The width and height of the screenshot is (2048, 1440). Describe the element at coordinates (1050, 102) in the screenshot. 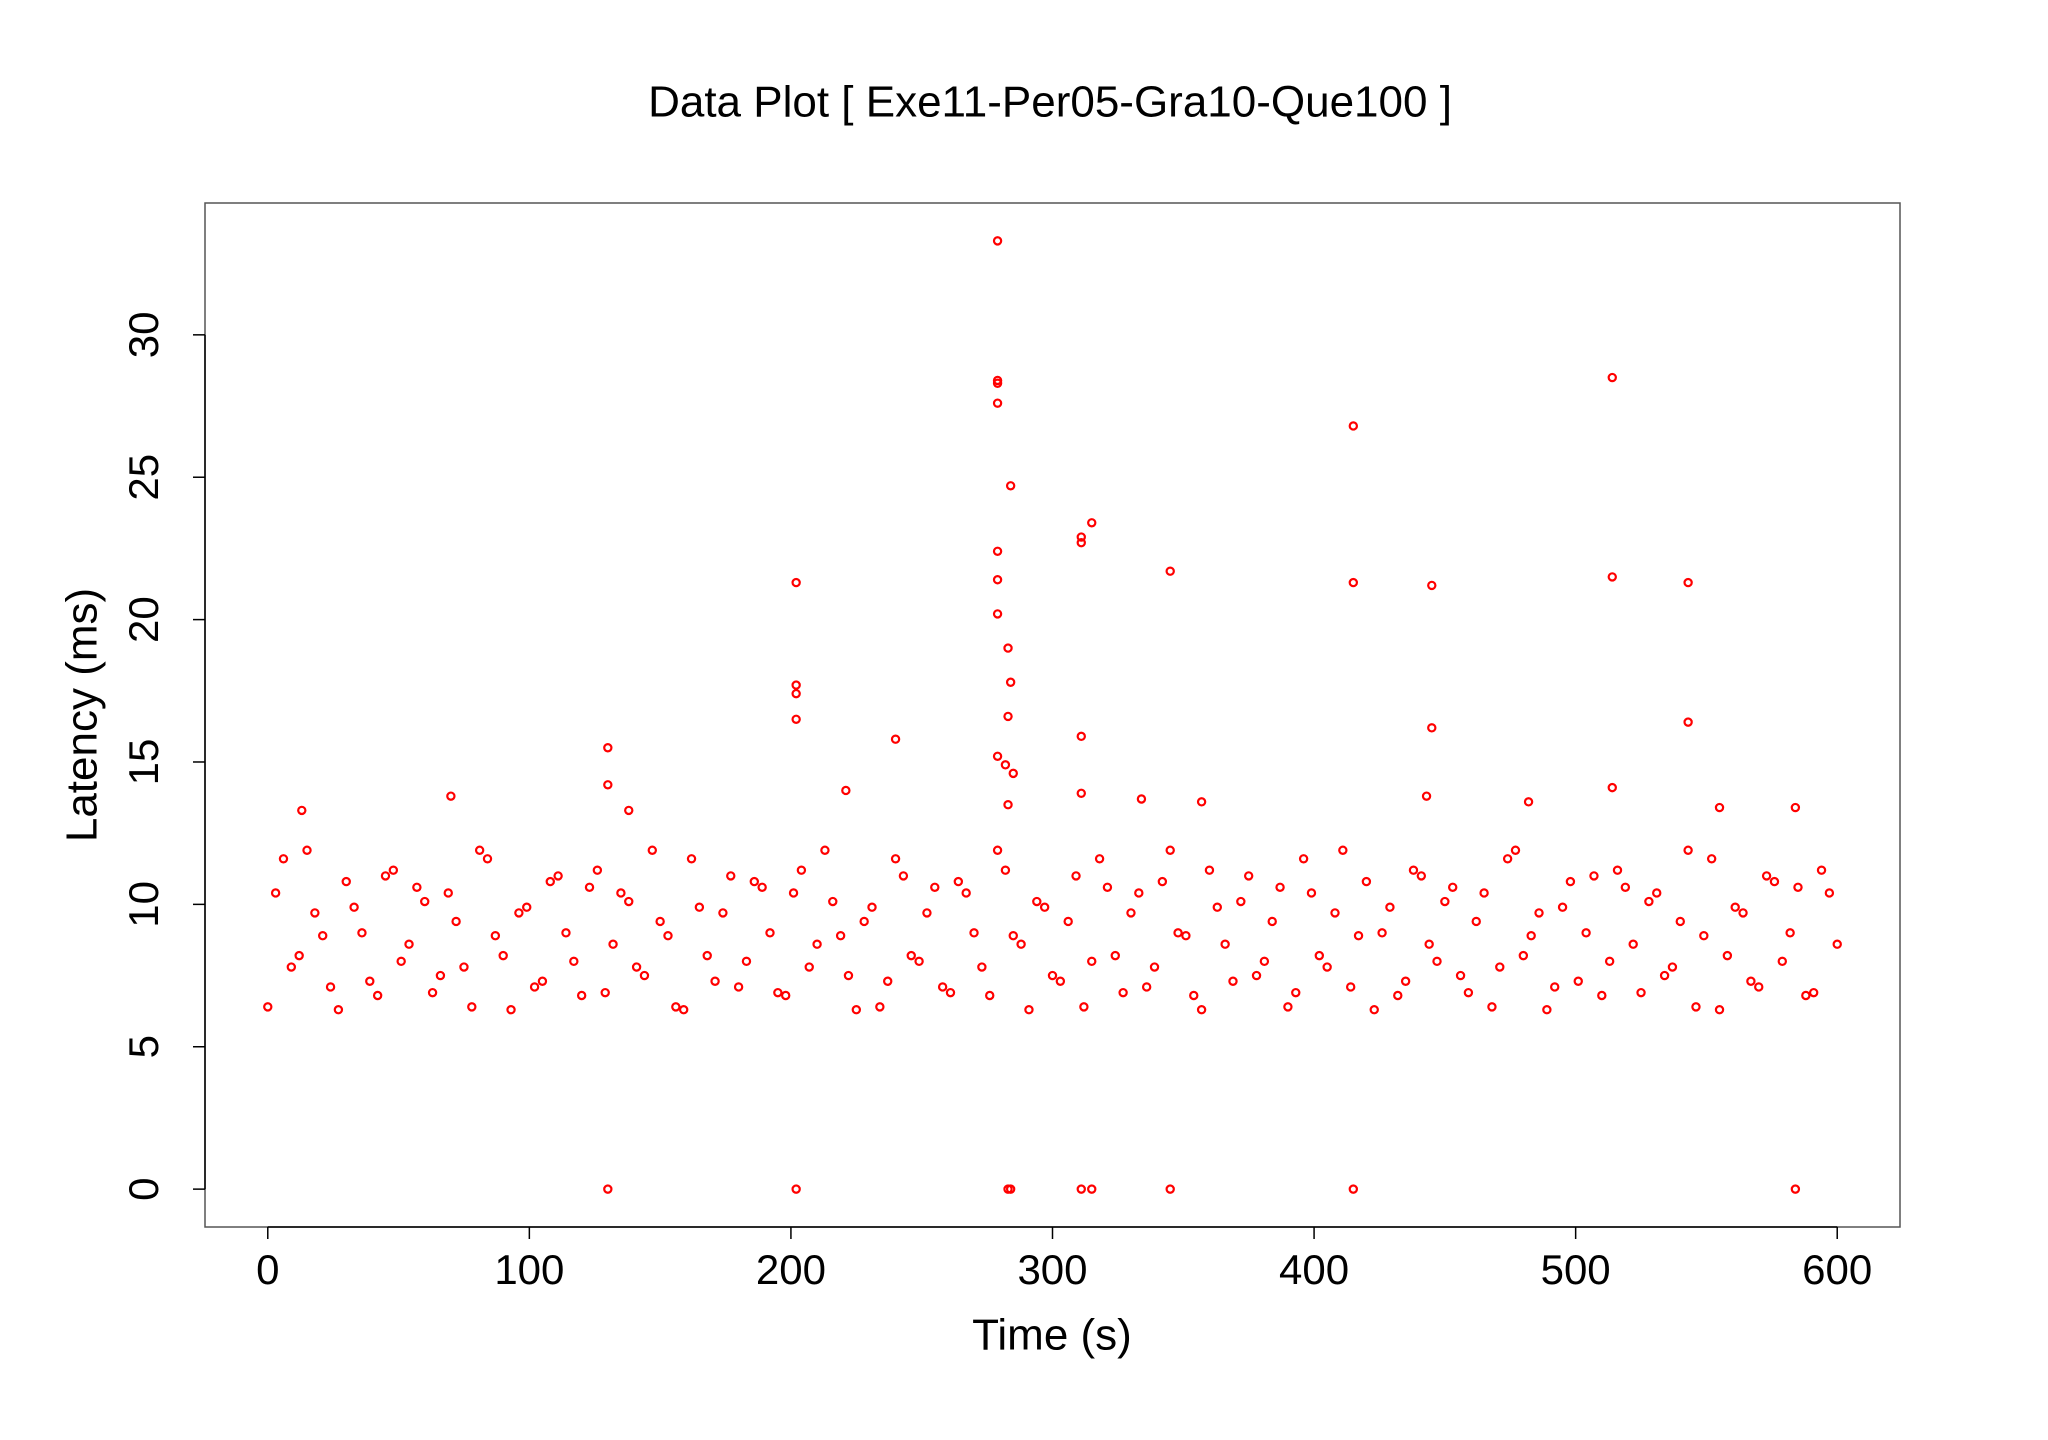

I see `chart-title: Data Plot [ Exe11-Per05-Gra10-Que100 ]` at that location.